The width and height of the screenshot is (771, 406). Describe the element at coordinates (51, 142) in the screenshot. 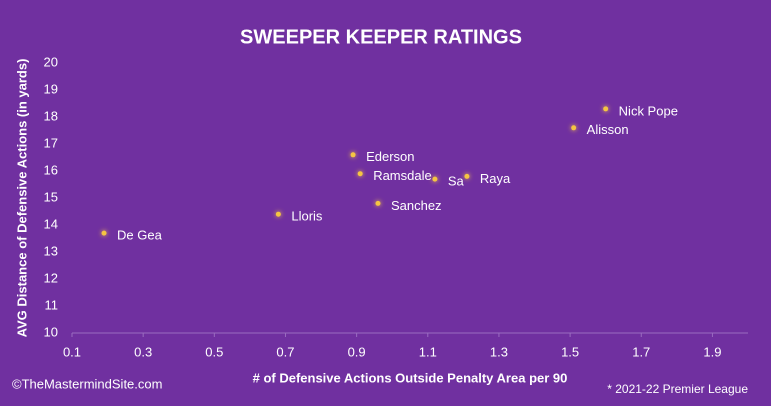

I see `y-tick-label: 17` at that location.